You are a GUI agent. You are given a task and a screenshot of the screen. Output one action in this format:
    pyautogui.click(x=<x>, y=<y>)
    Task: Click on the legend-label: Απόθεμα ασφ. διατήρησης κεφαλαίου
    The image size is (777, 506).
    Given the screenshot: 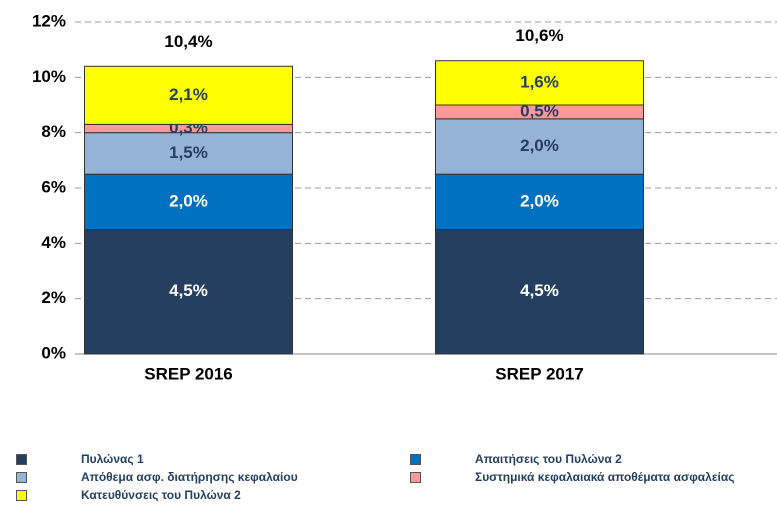 What is the action you would take?
    pyautogui.click(x=189, y=477)
    